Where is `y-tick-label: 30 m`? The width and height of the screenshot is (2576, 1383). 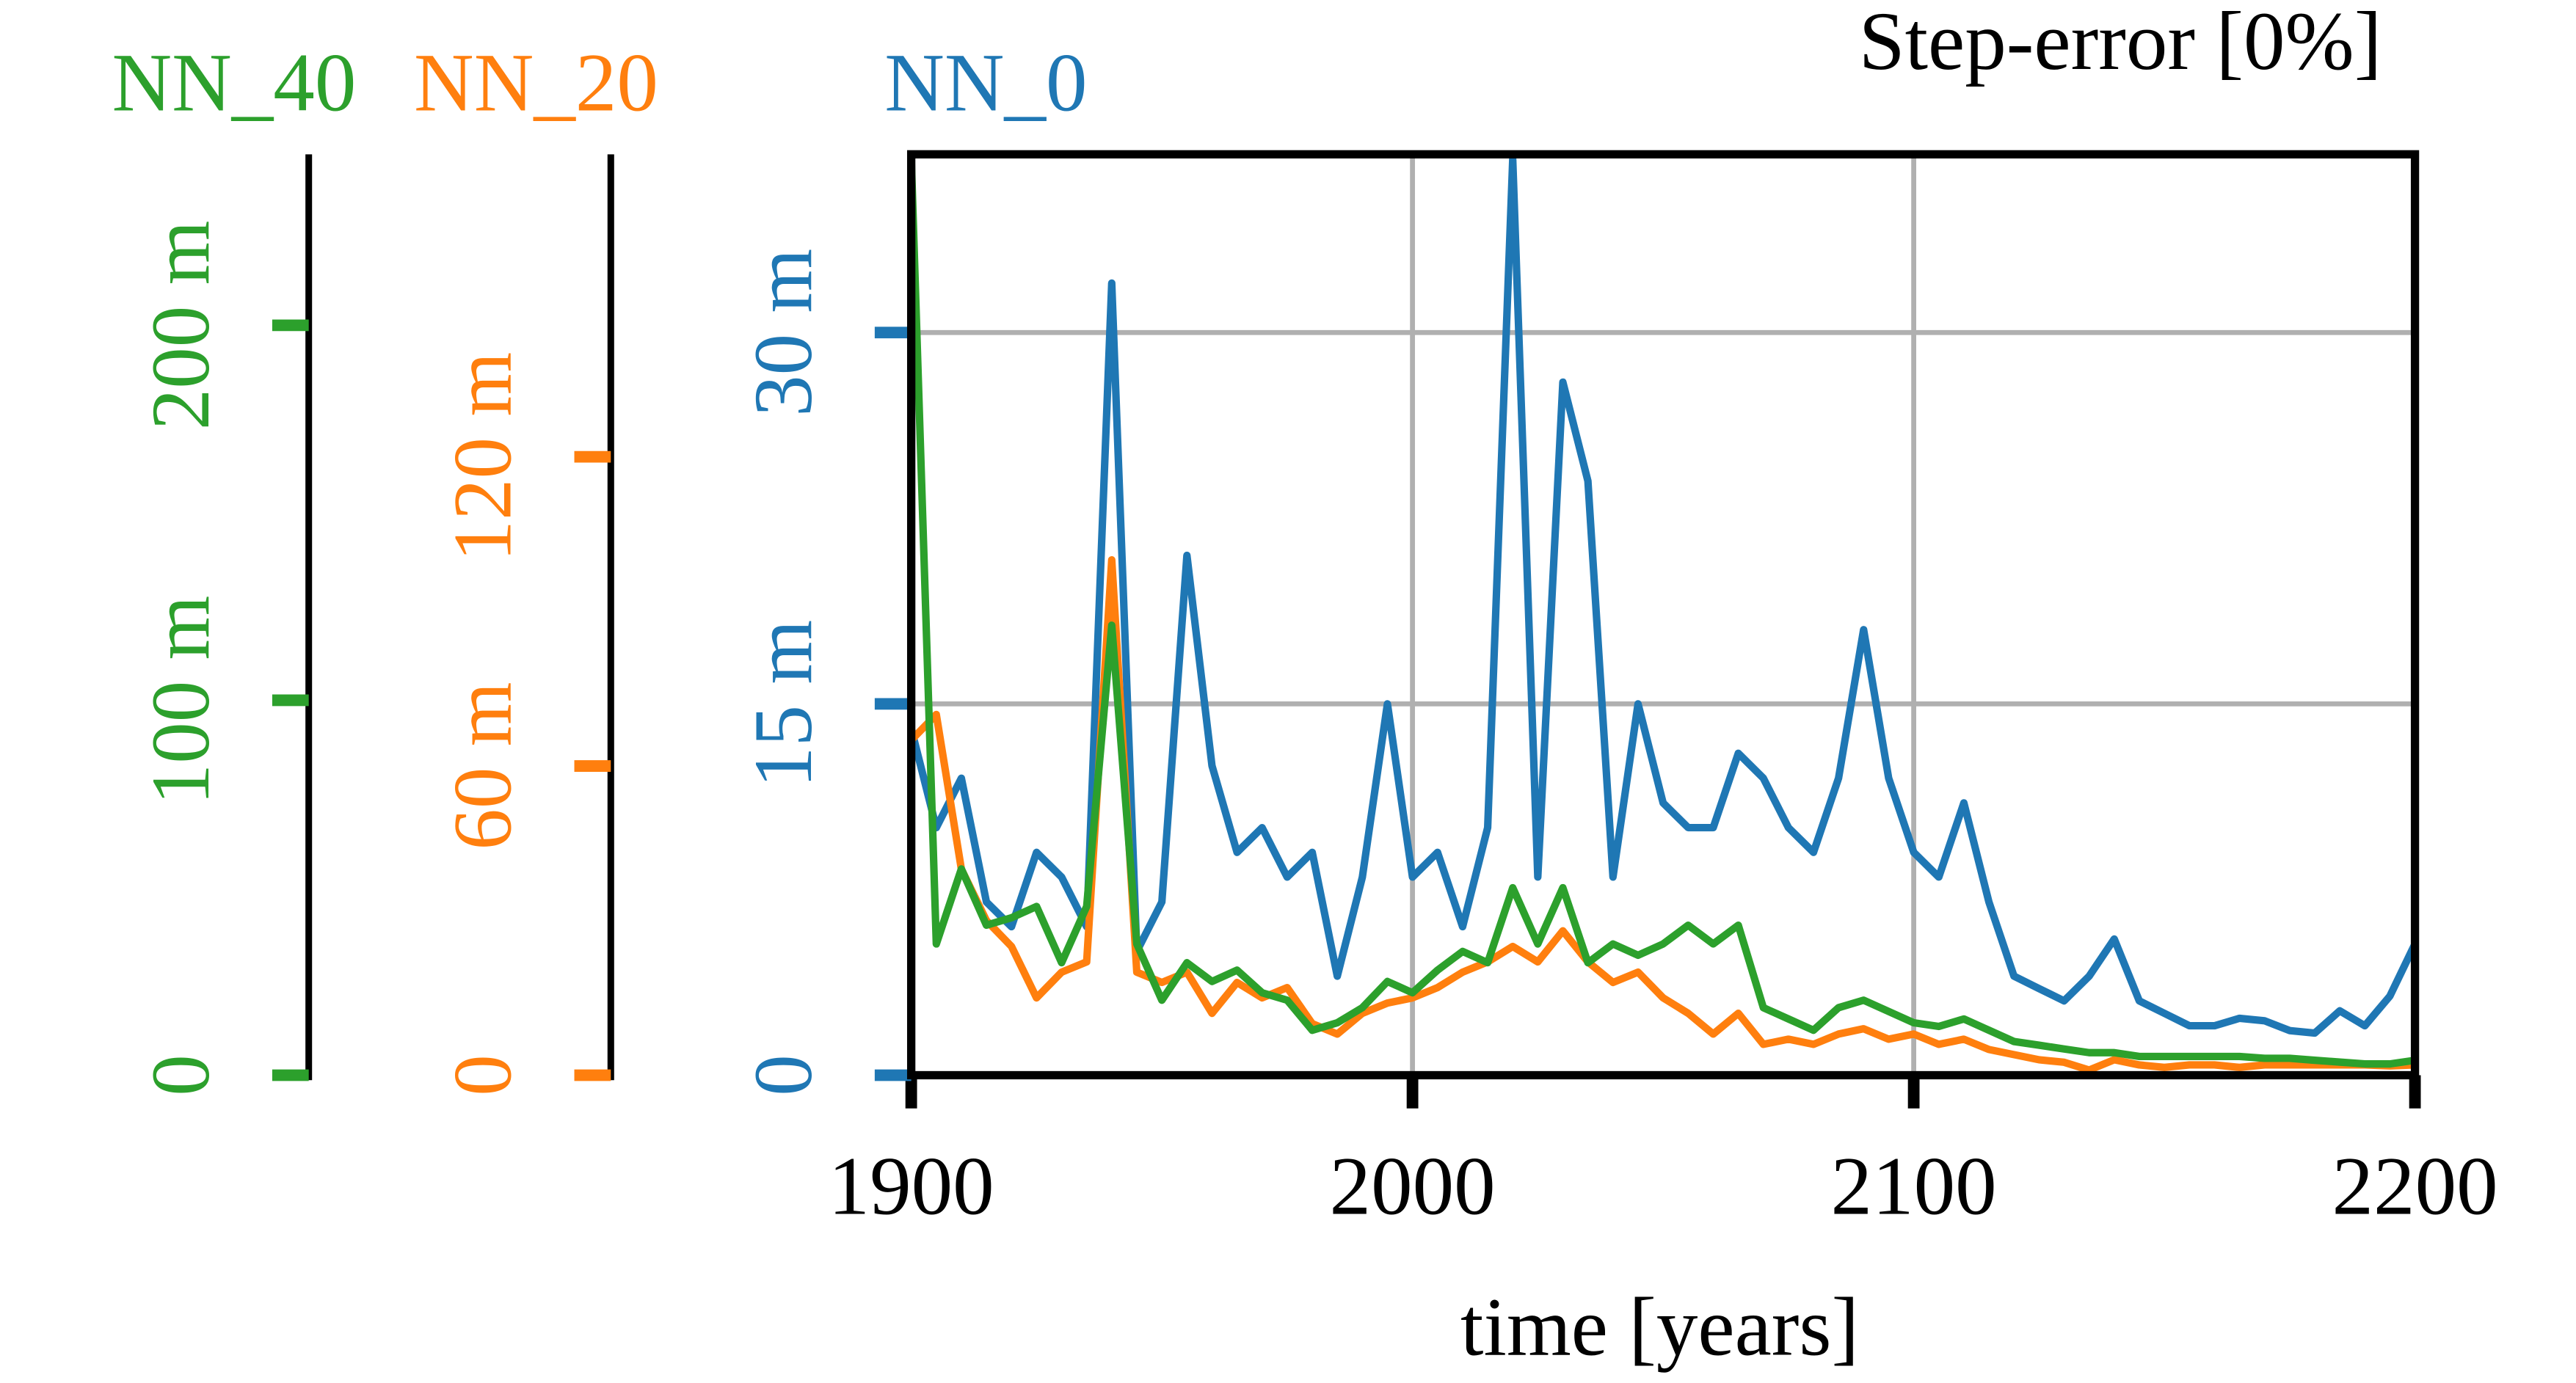 y-tick-label: 30 m is located at coordinates (783, 333).